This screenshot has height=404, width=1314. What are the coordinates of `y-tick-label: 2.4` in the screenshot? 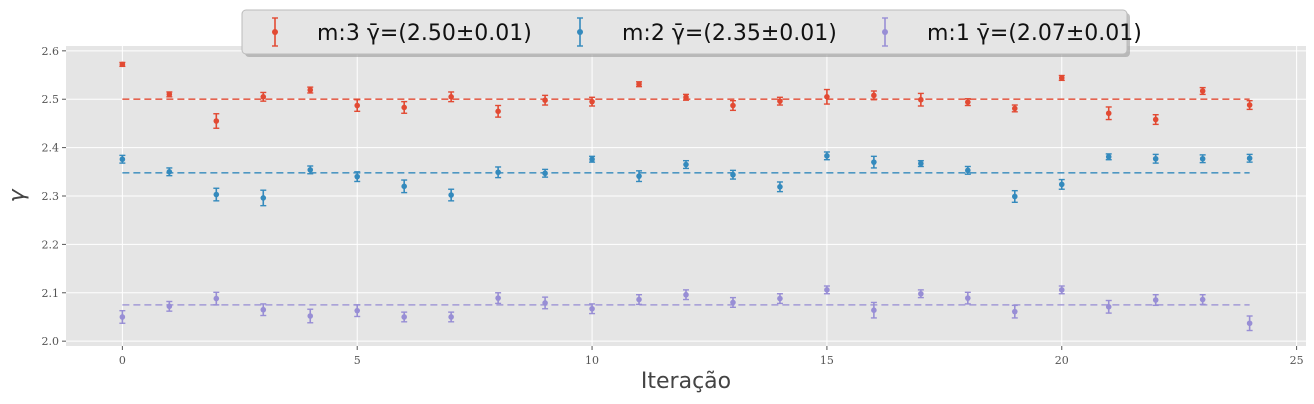 It's located at (51, 148).